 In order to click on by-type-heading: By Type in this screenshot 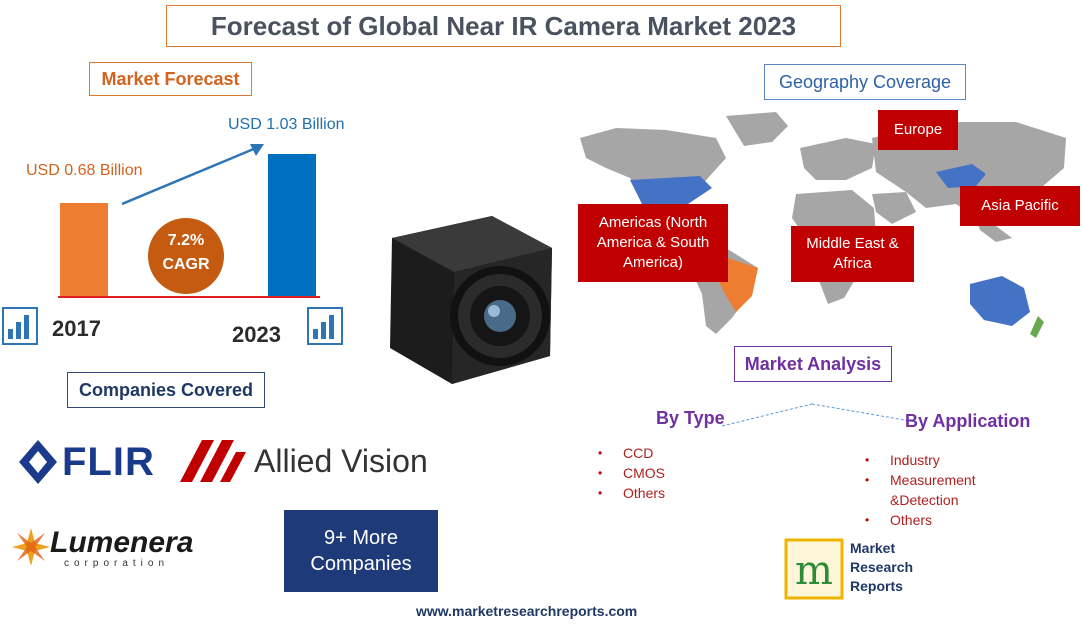, I will do `click(690, 418)`.